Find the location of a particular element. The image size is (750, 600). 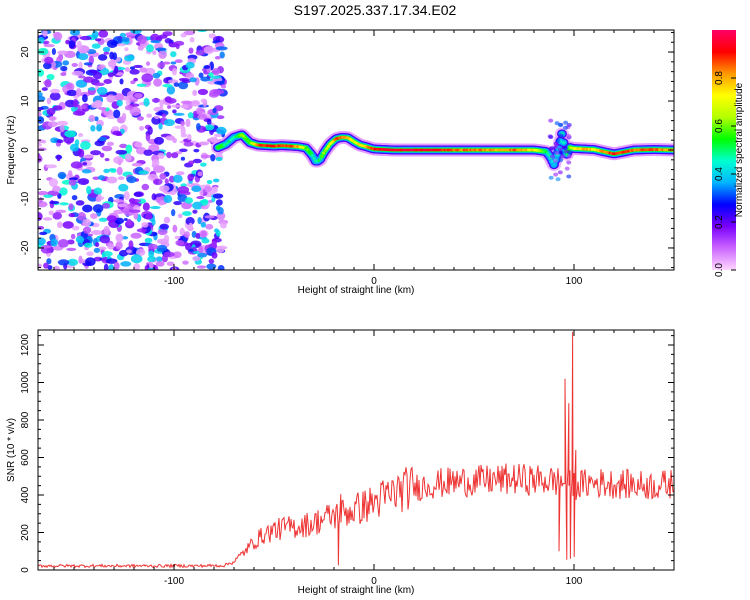

y-tick-label: -20 is located at coordinates (25, 247).